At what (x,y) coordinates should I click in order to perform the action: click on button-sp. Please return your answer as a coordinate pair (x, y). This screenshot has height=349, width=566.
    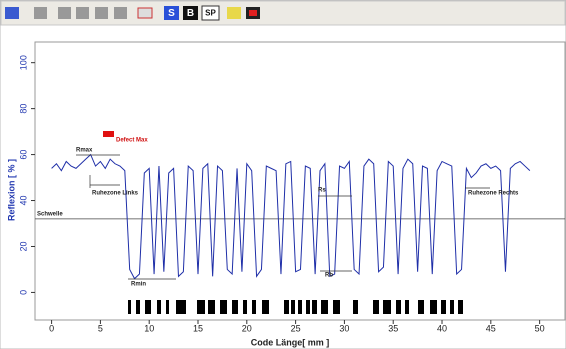
    Looking at the image, I should click on (210, 13).